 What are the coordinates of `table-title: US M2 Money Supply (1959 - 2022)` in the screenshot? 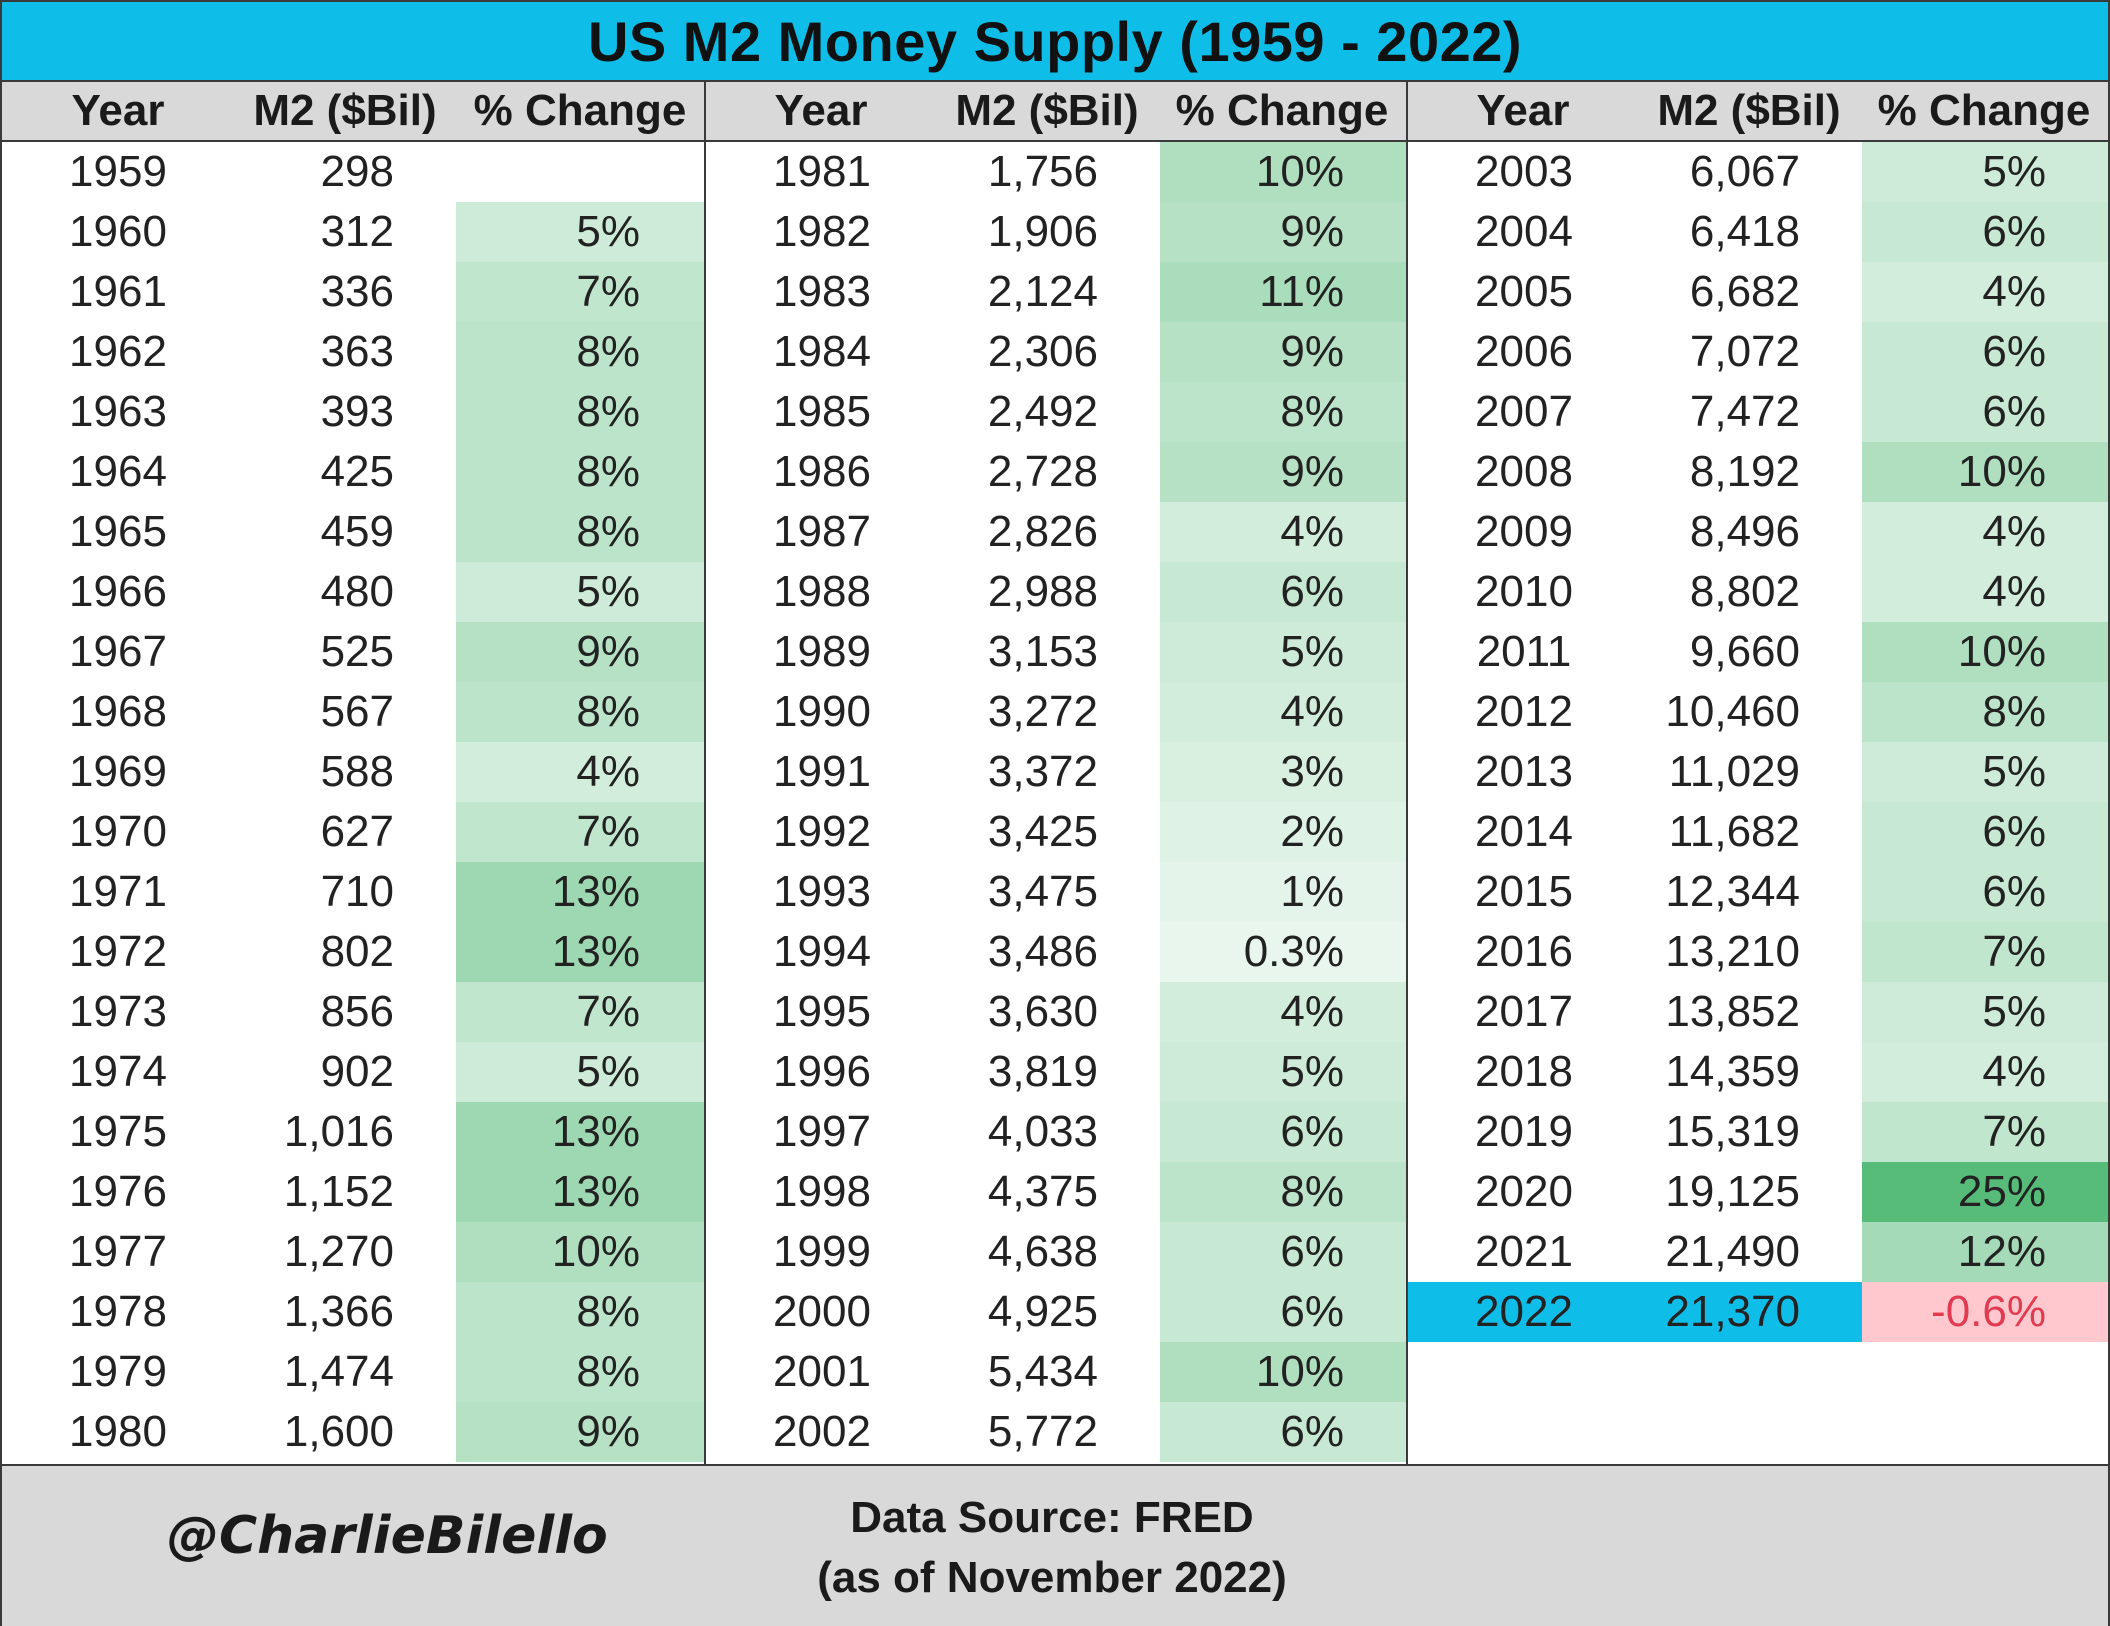 It's located at (1055, 42).